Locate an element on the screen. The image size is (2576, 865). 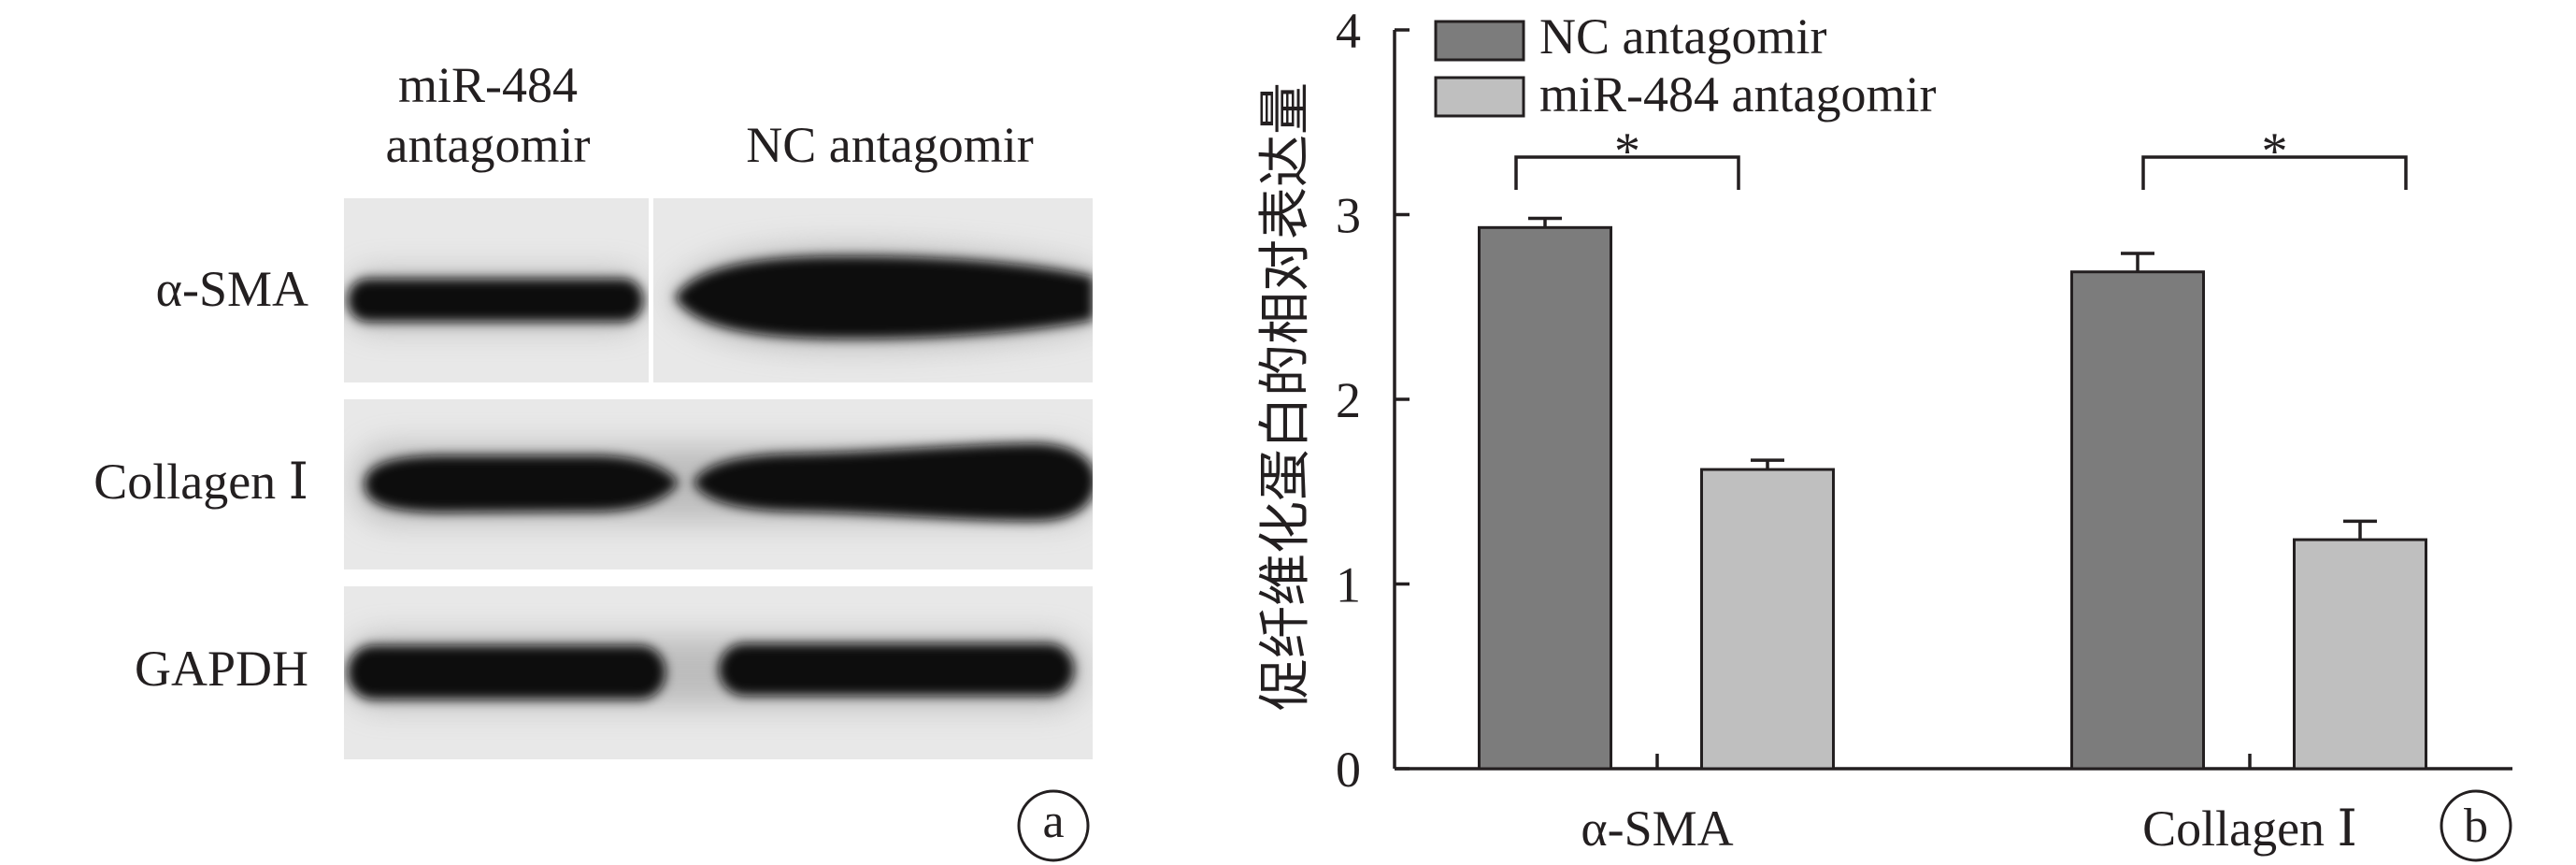
legend-item-mir484-antagomir: miR-484 antagomir is located at coordinates (1685, 94).